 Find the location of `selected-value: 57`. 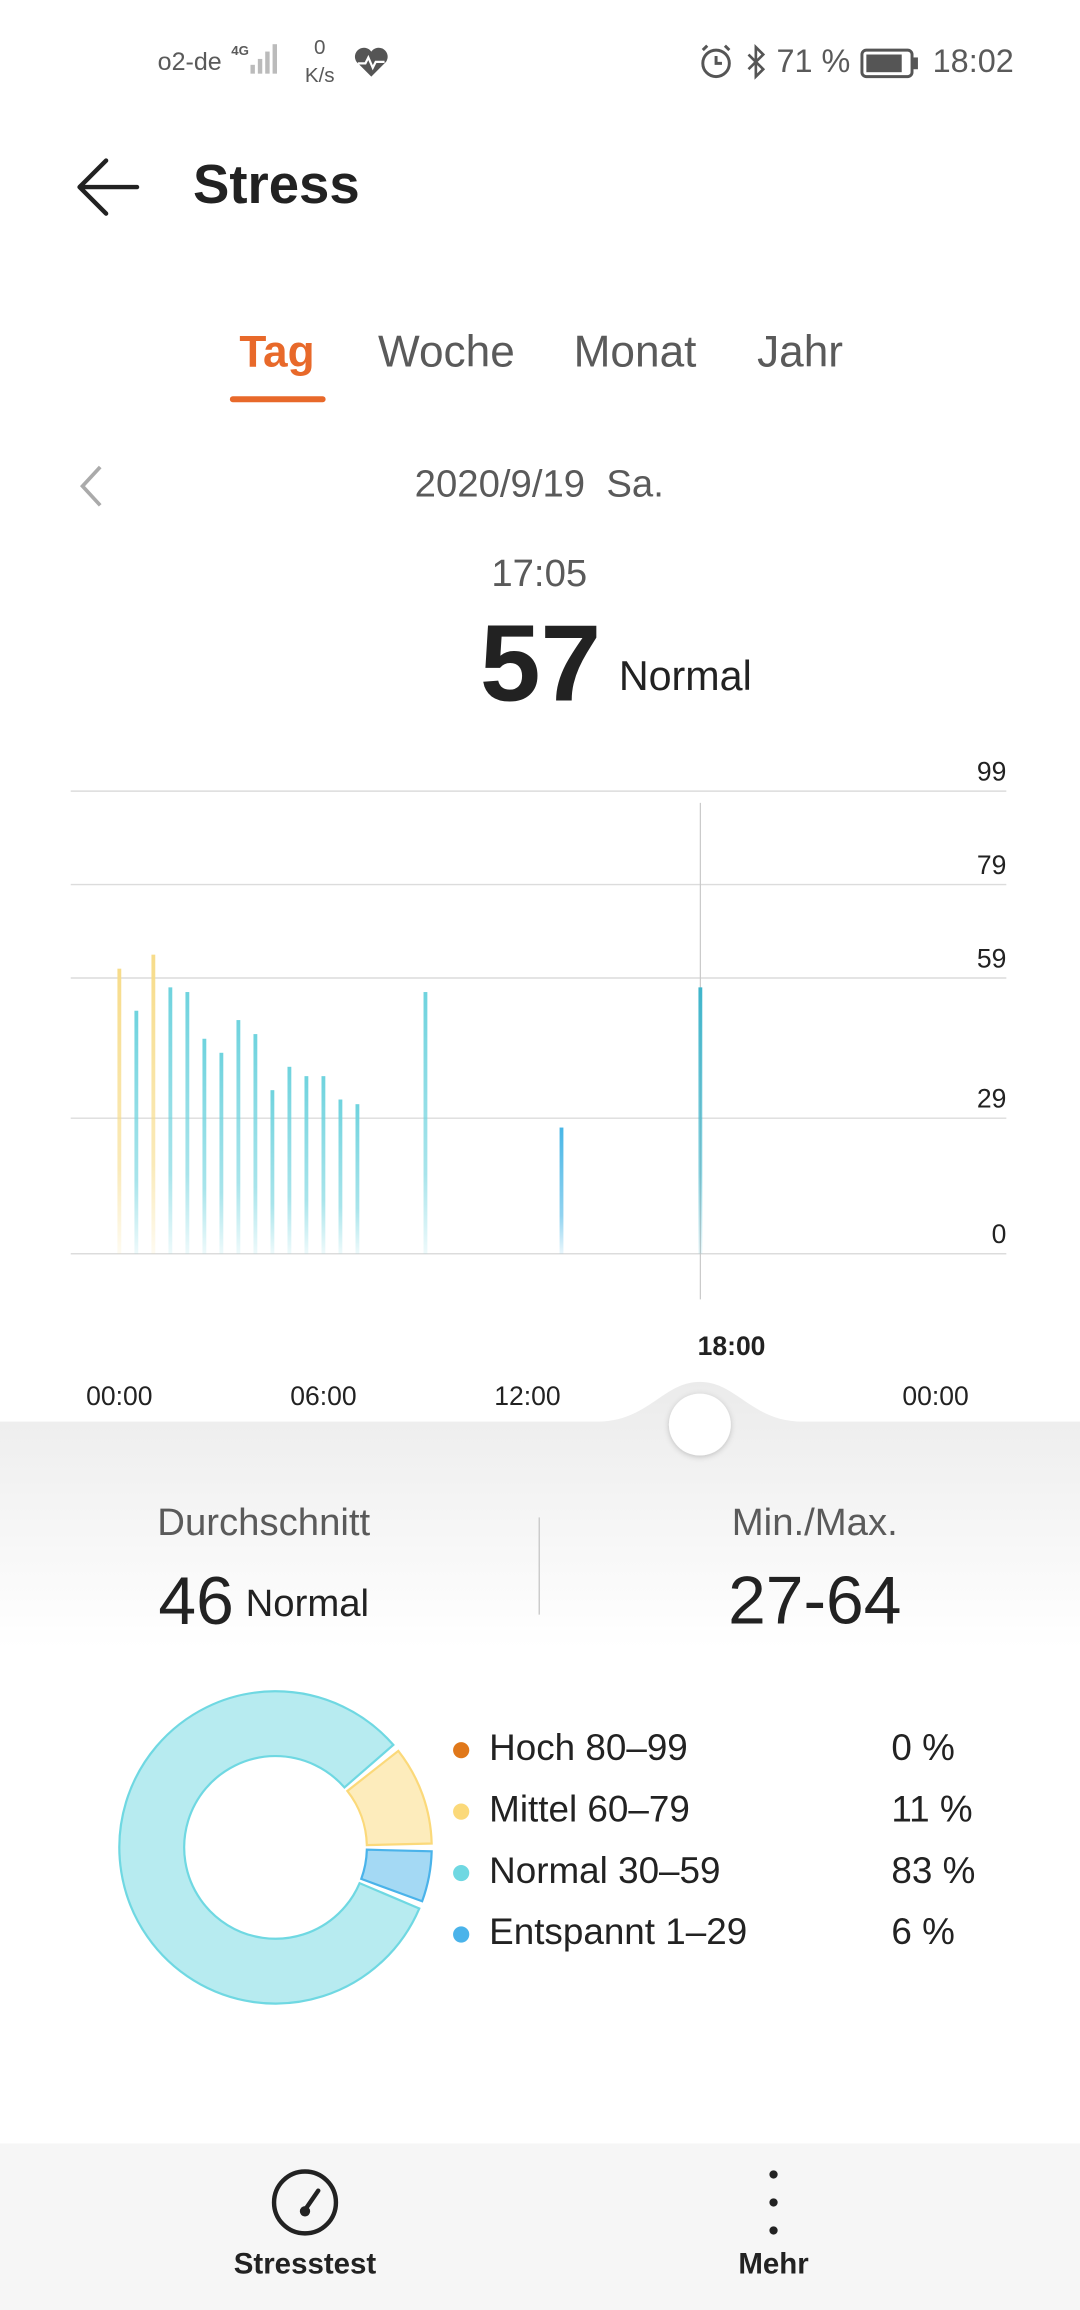

selected-value: 57 is located at coordinates (540, 664).